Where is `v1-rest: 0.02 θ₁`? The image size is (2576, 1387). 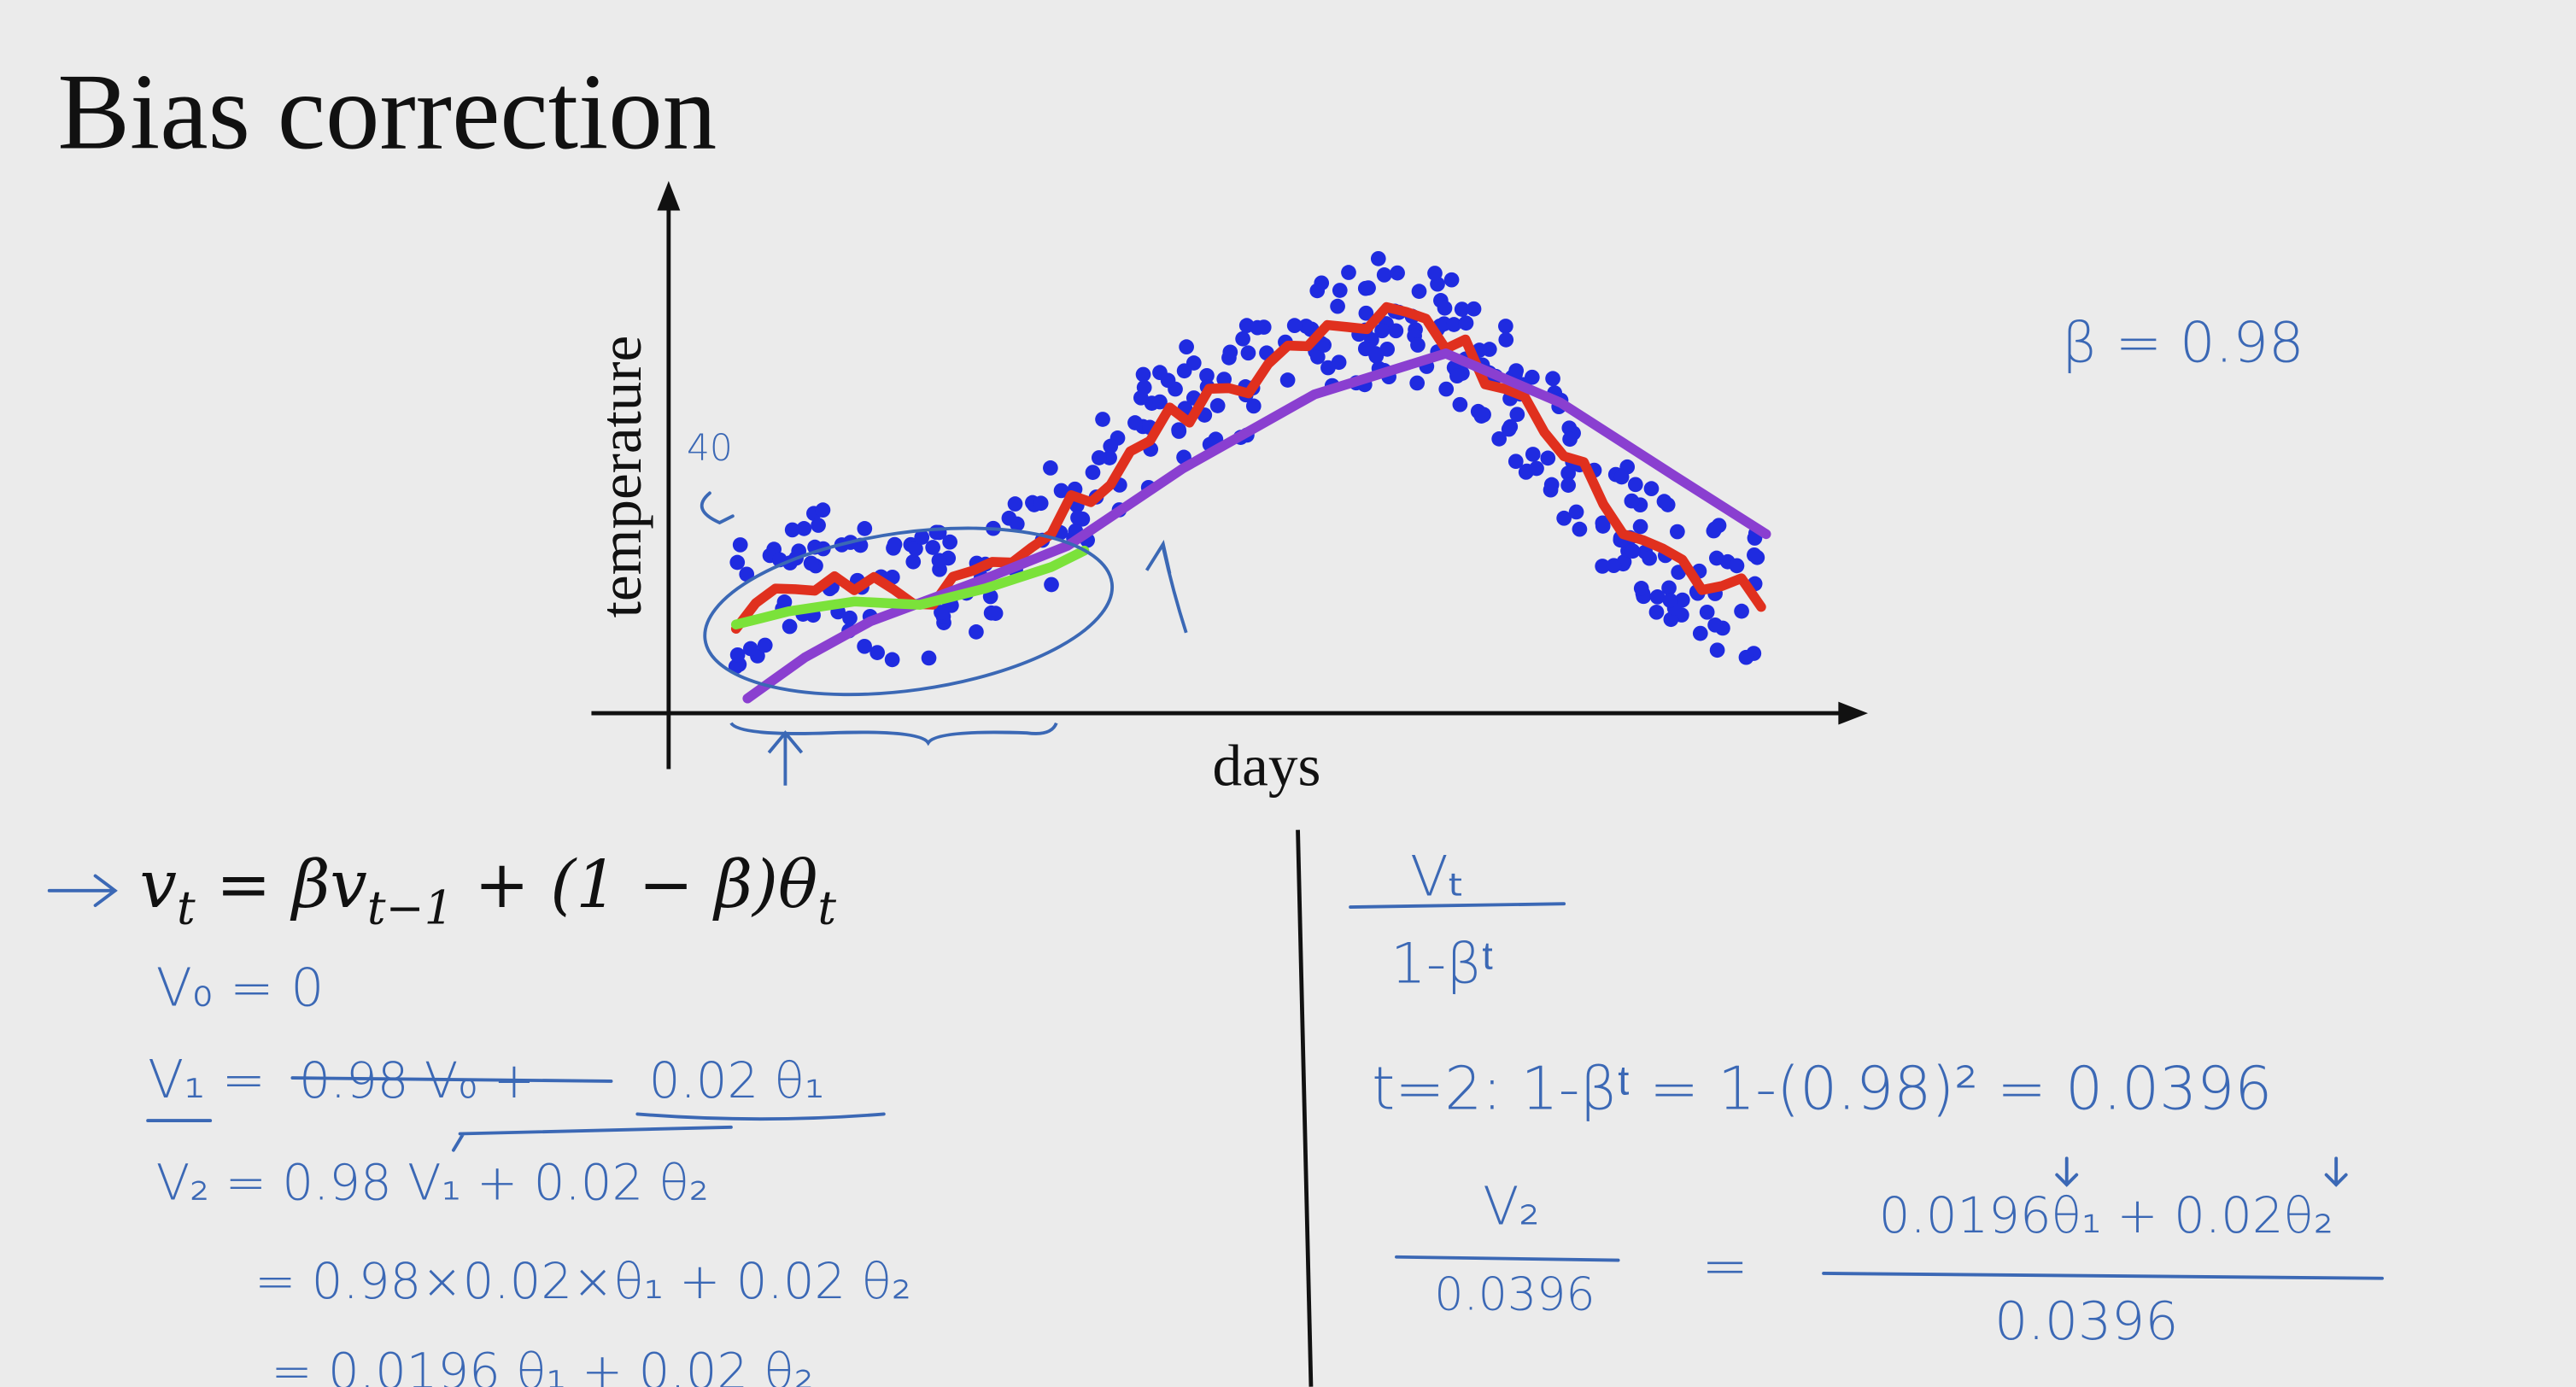 v1-rest: 0.02 θ₁ is located at coordinates (736, 1080).